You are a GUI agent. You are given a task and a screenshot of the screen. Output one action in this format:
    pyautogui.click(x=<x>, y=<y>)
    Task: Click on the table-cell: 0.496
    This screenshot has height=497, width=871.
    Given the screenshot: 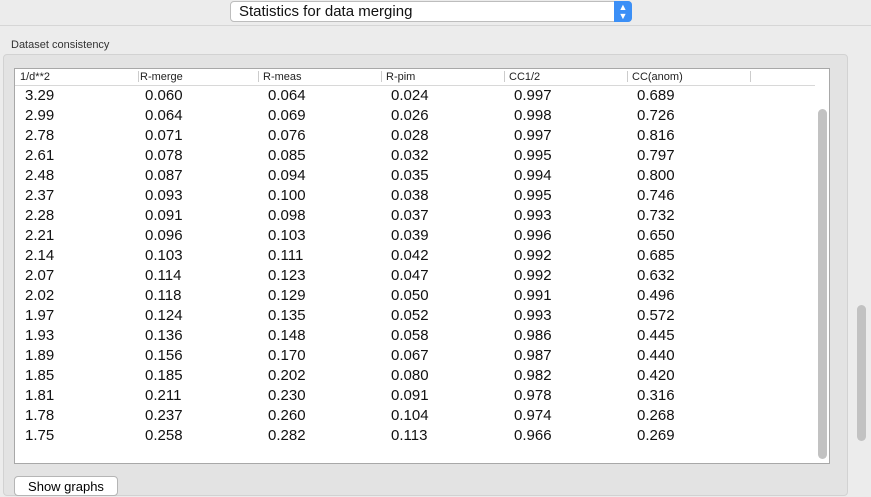 What is the action you would take?
    pyautogui.click(x=656, y=295)
    